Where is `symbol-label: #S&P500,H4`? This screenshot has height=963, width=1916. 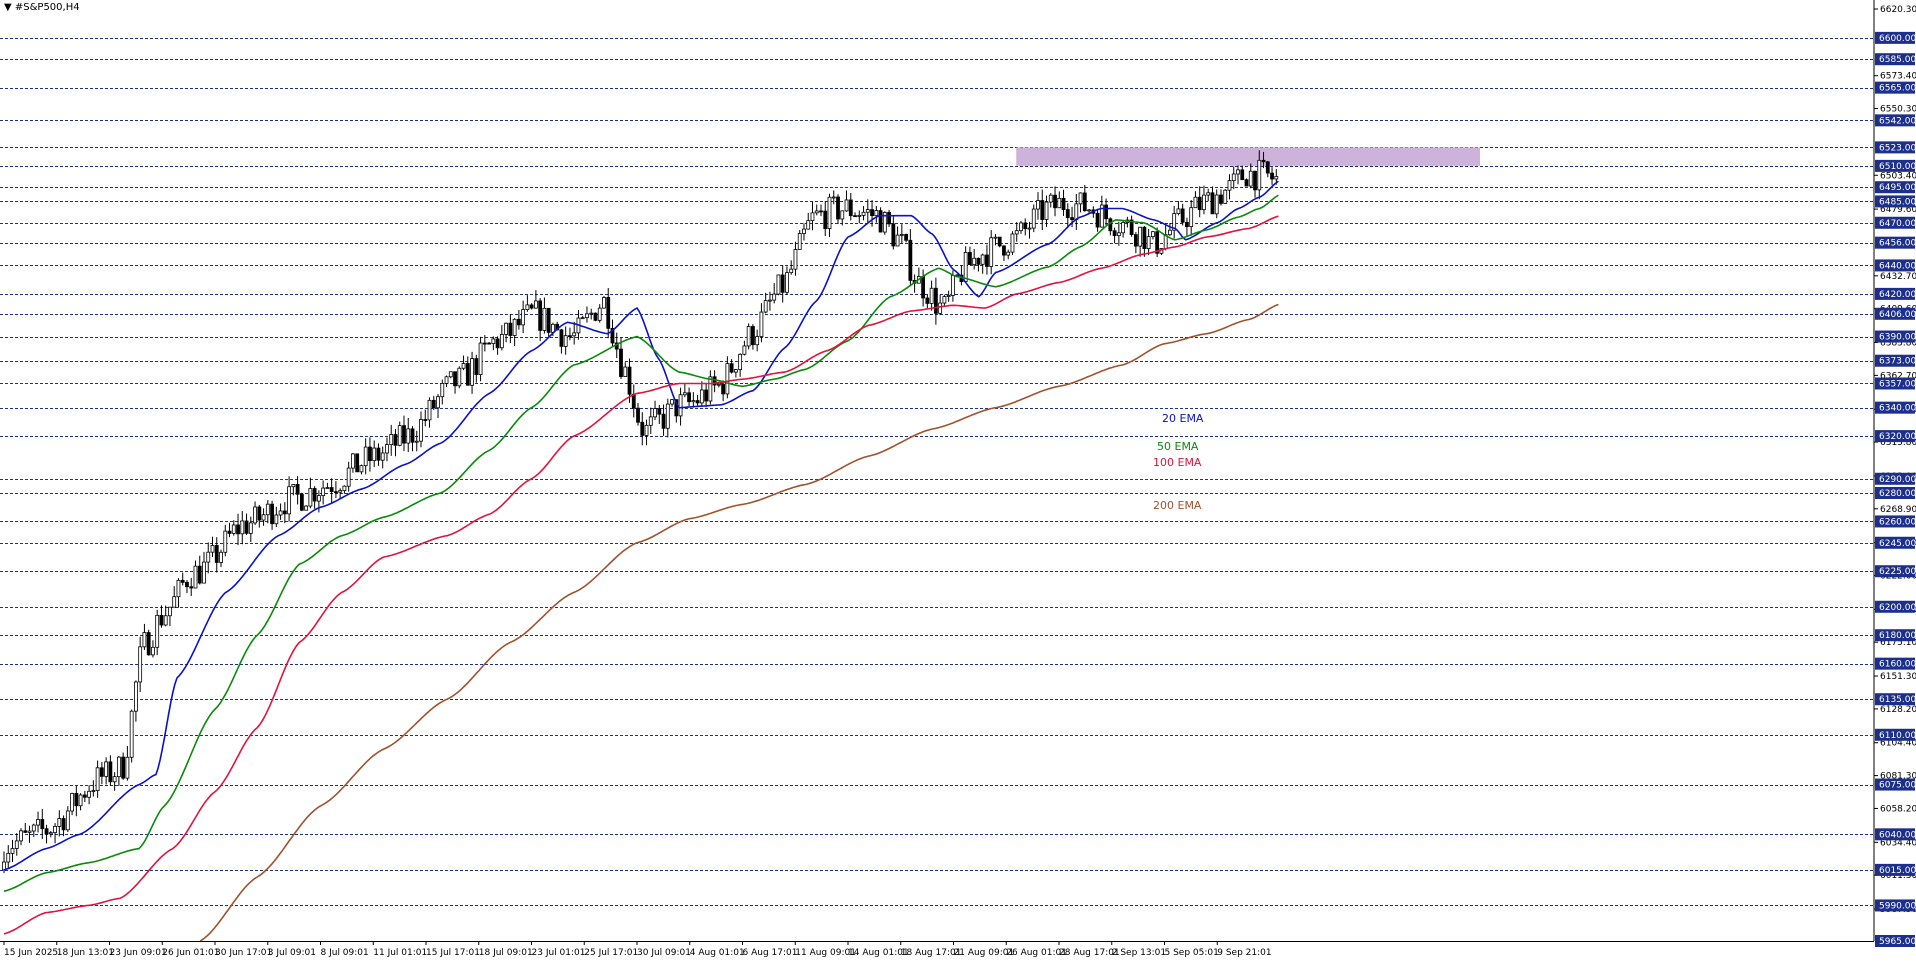
symbol-label: #S&P500,H4 is located at coordinates (47, 7).